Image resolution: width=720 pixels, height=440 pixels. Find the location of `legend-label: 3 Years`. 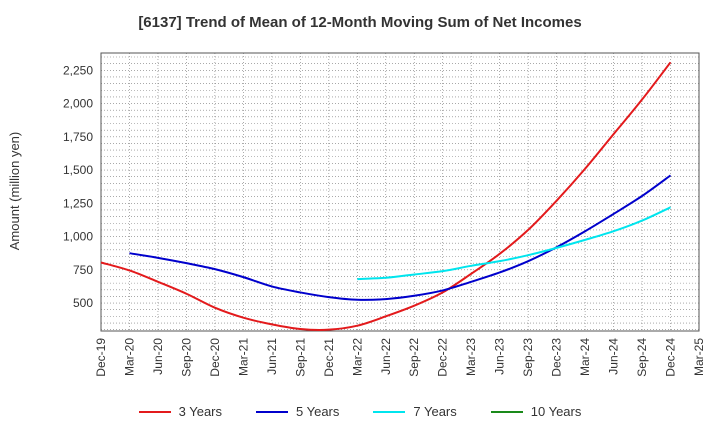

legend-label: 3 Years is located at coordinates (200, 411).